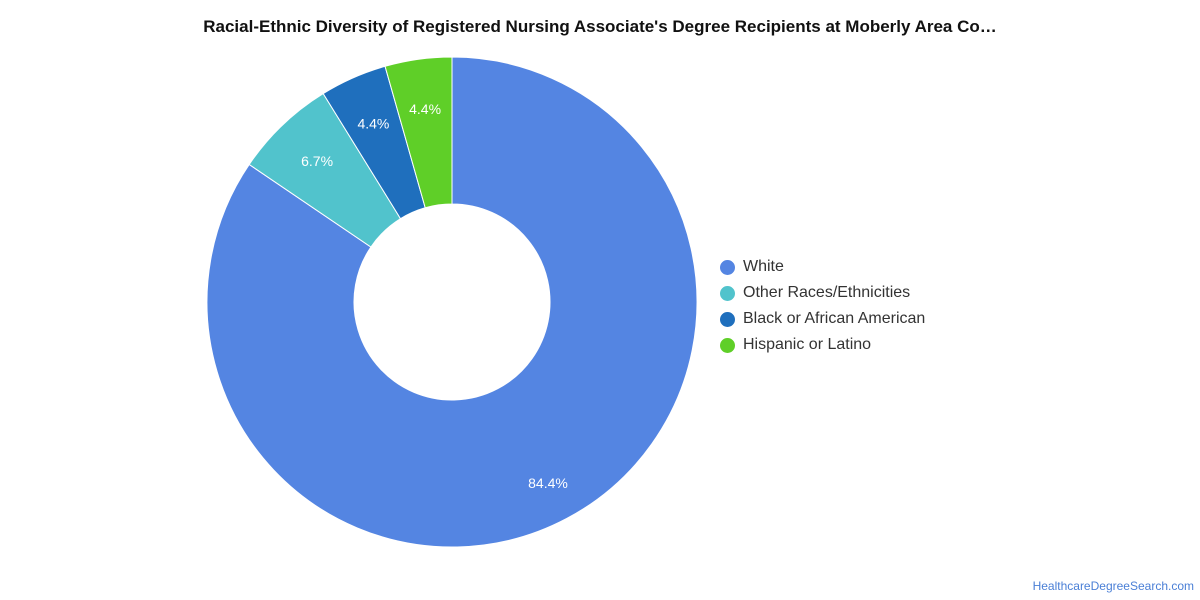 The height and width of the screenshot is (600, 1200). I want to click on labels-layer: 84.4% 6.7% 4.4% 4.4%, so click(434, 296).